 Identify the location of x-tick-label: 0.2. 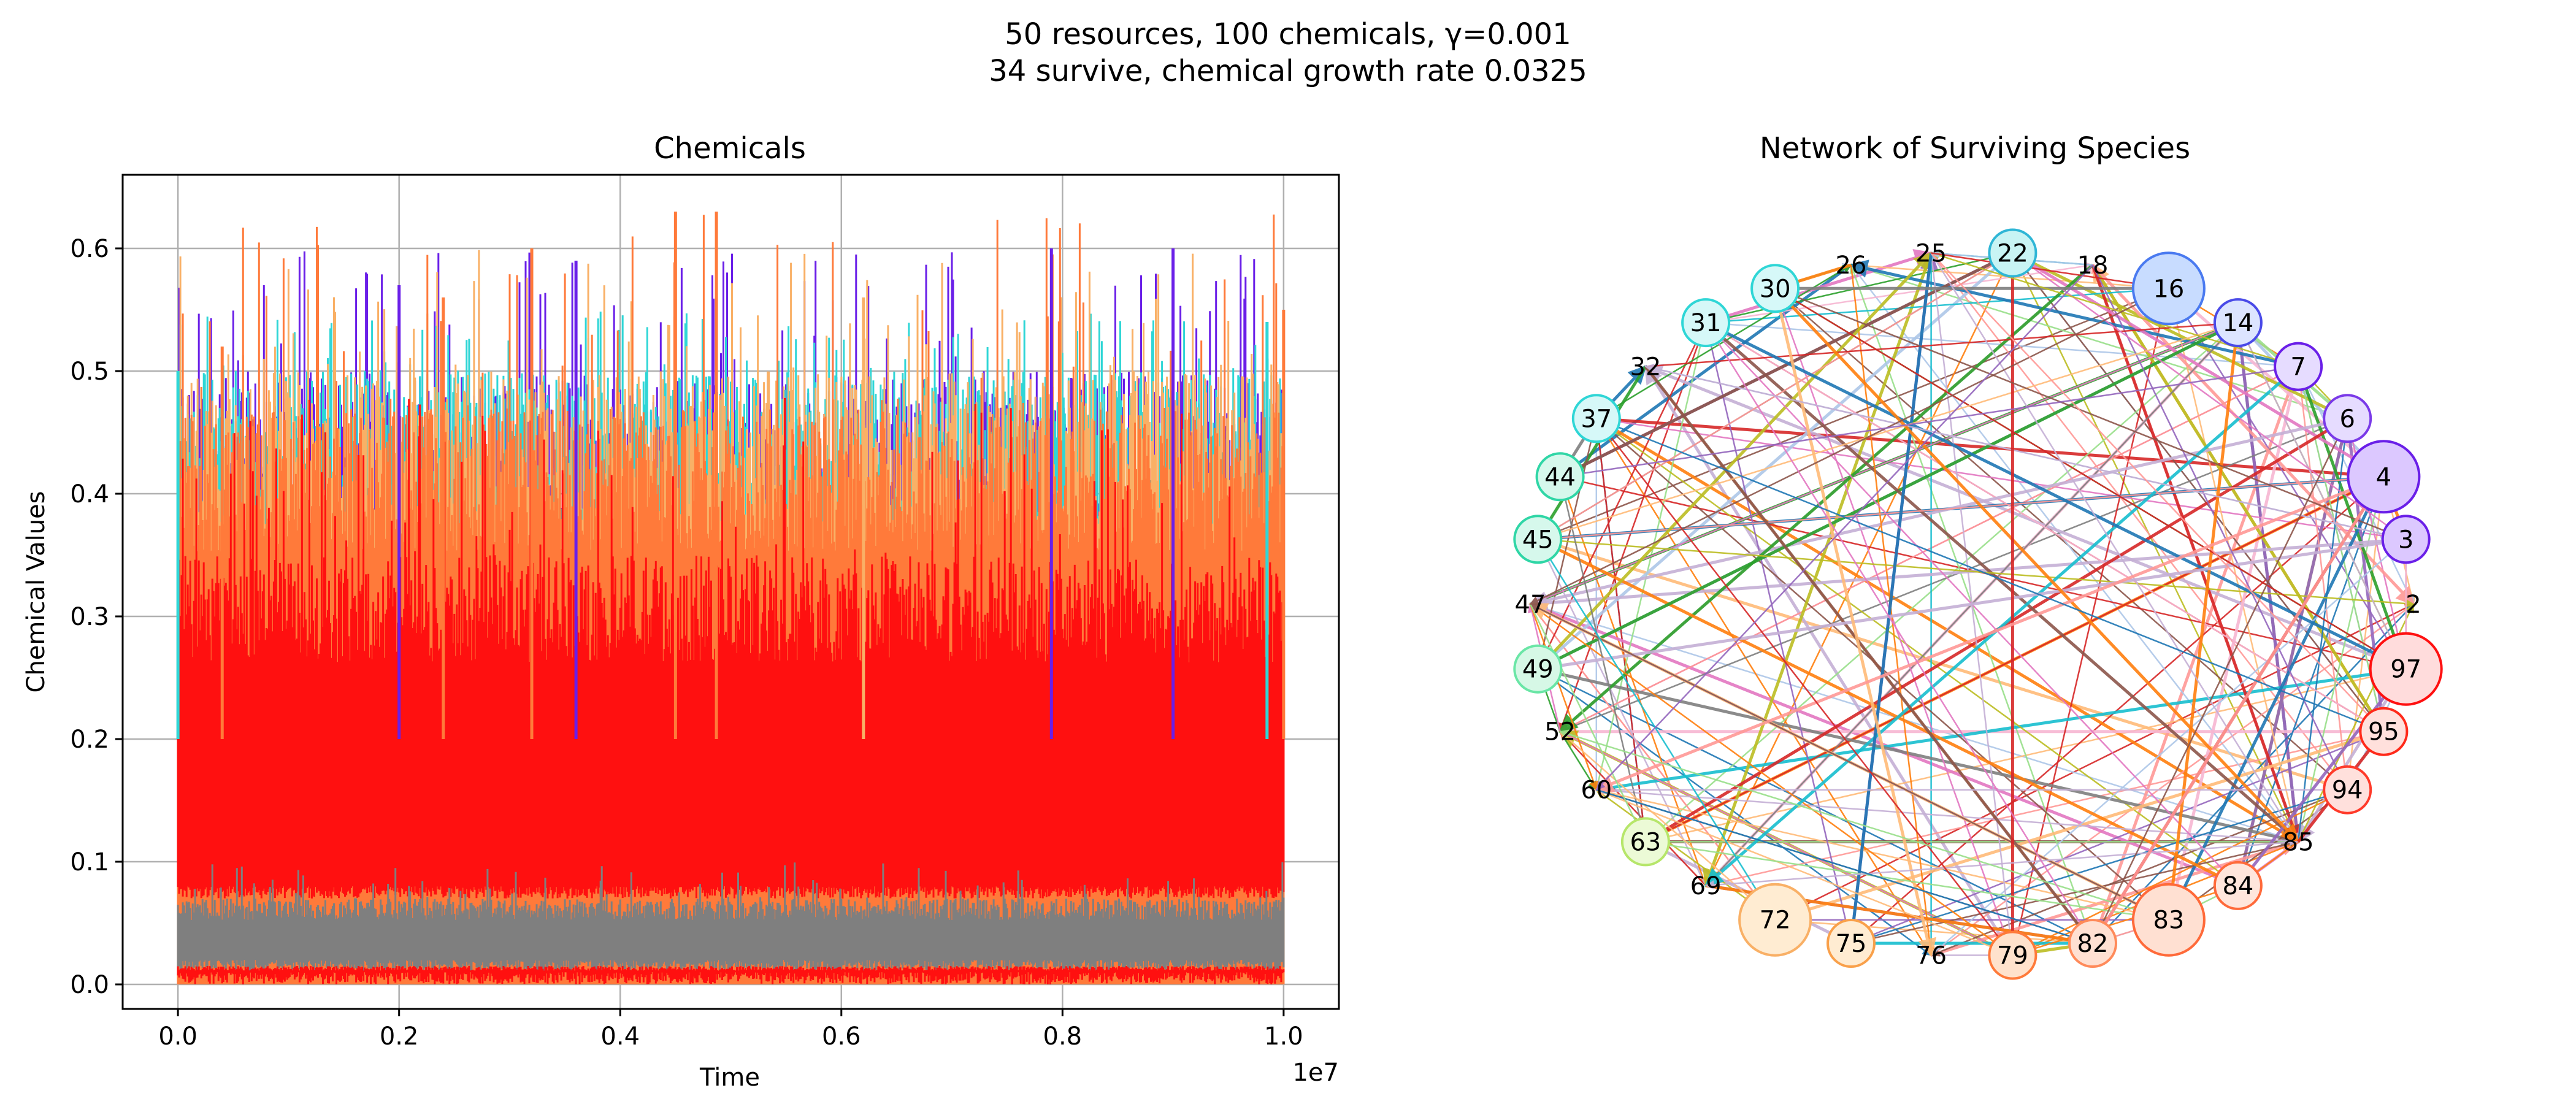
(399, 1036).